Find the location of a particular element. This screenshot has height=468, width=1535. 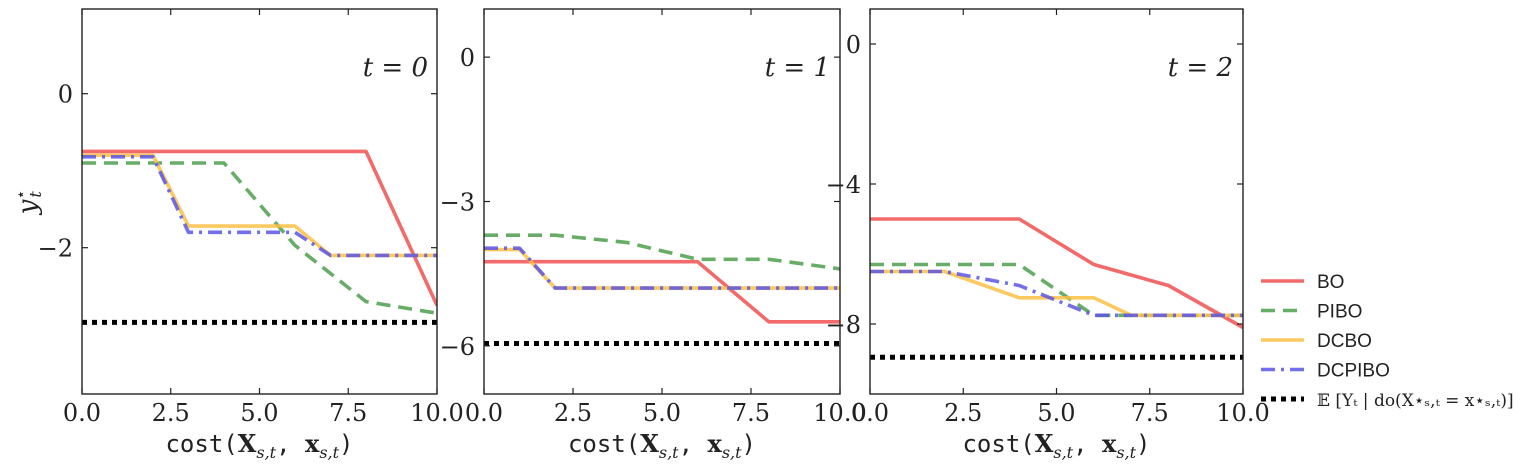

legend-item: BO is located at coordinates (1302, 282).